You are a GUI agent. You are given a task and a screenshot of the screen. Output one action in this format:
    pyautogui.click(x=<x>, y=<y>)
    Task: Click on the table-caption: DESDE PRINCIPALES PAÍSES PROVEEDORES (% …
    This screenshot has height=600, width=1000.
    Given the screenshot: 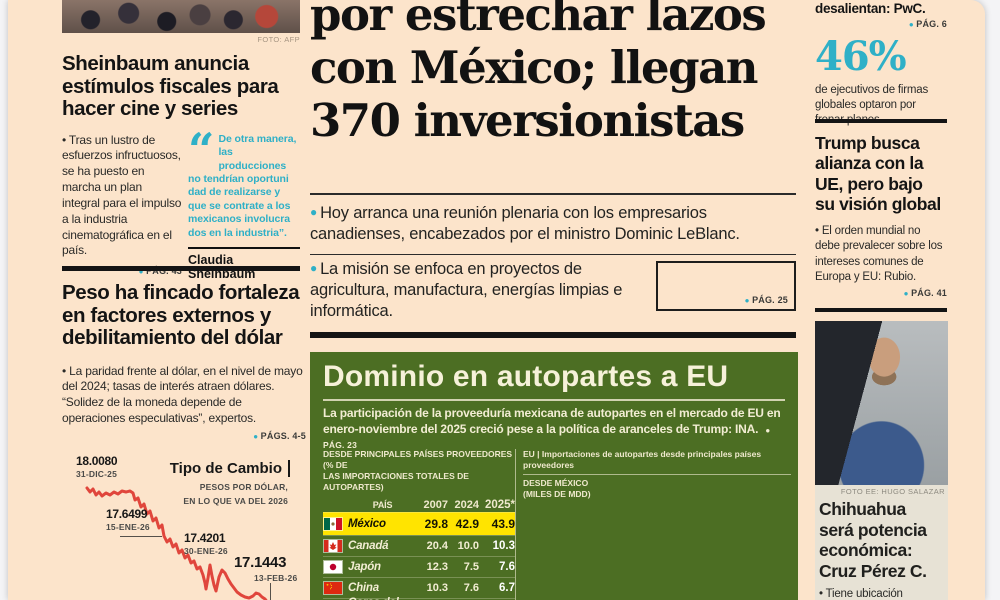 What is the action you would take?
    pyautogui.click(x=418, y=471)
    